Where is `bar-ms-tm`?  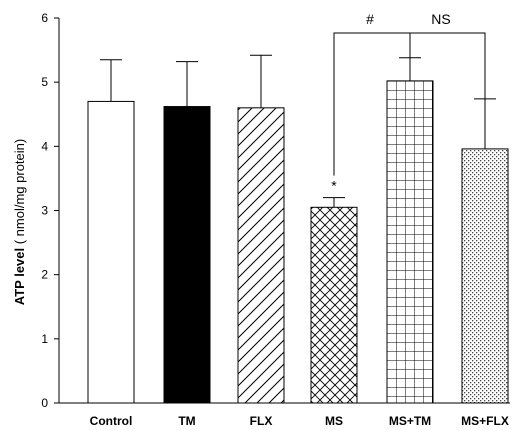 bar-ms-tm is located at coordinates (410, 242).